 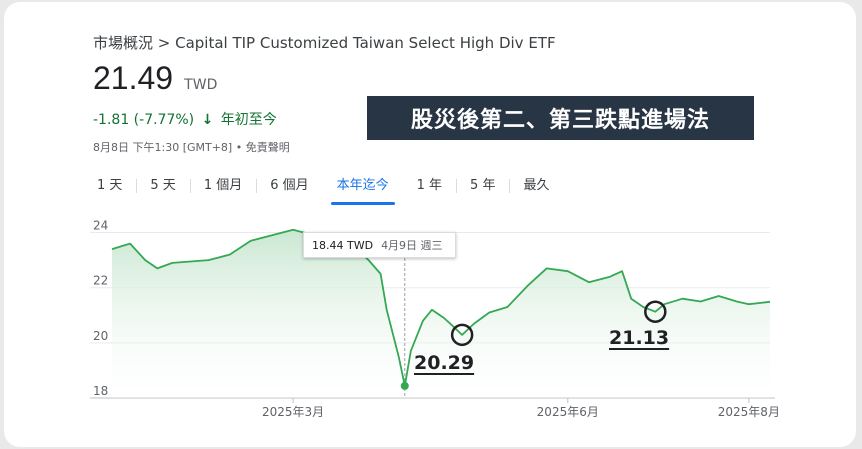 I want to click on tab-6-months: 6 個月, so click(x=289, y=186).